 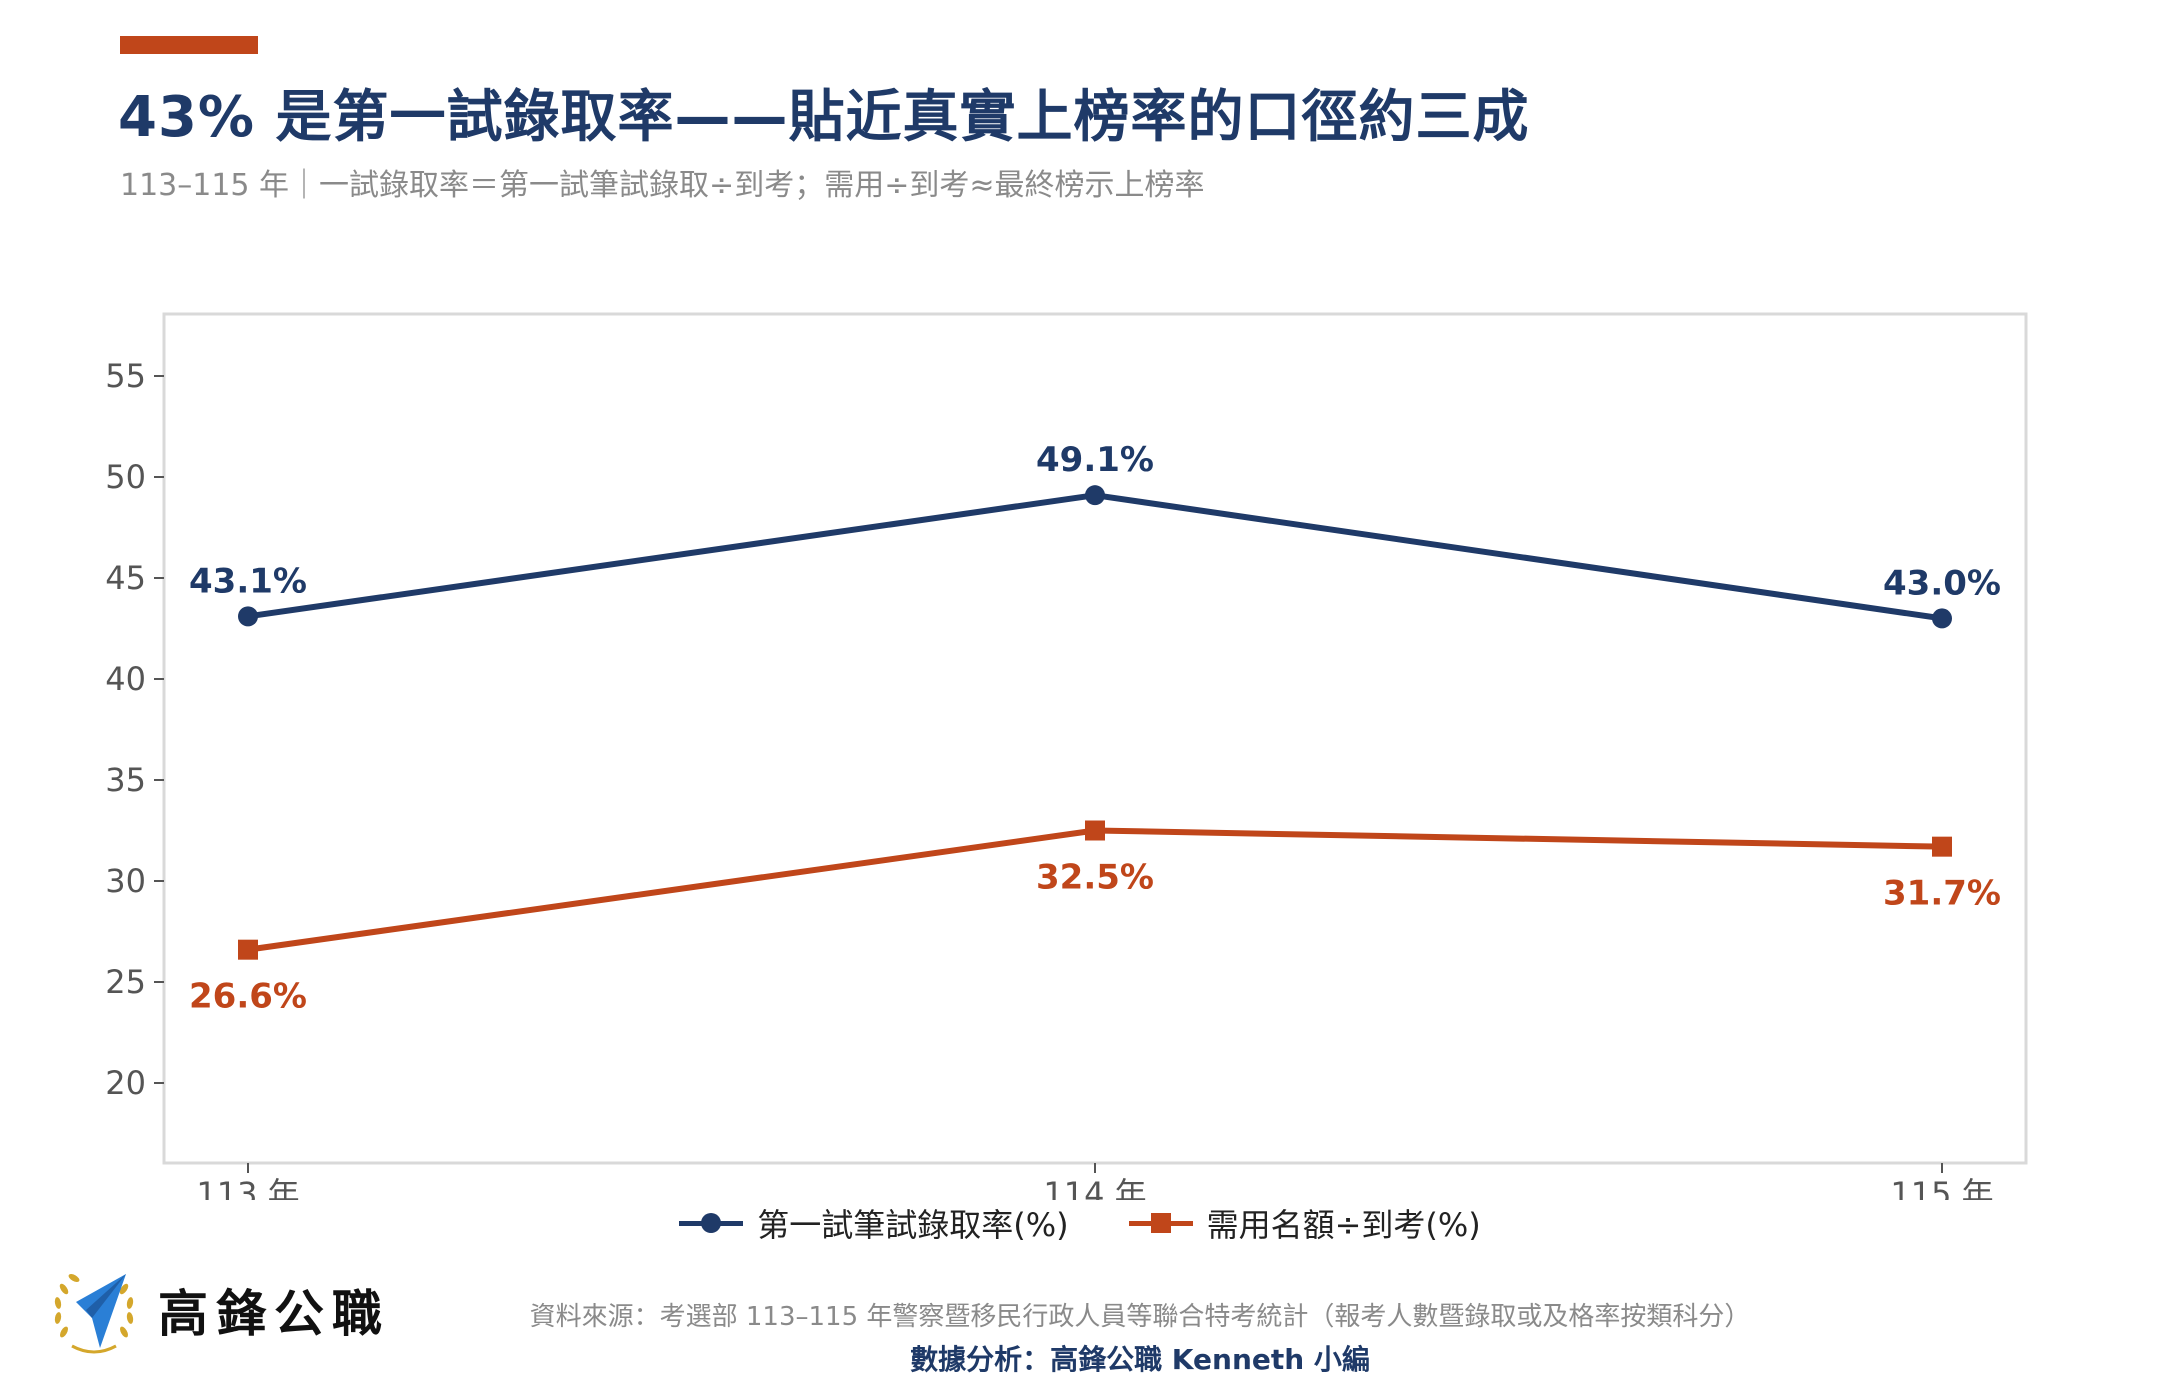 What do you see at coordinates (125, 881) in the screenshot?
I see `y-tick-label: 30` at bounding box center [125, 881].